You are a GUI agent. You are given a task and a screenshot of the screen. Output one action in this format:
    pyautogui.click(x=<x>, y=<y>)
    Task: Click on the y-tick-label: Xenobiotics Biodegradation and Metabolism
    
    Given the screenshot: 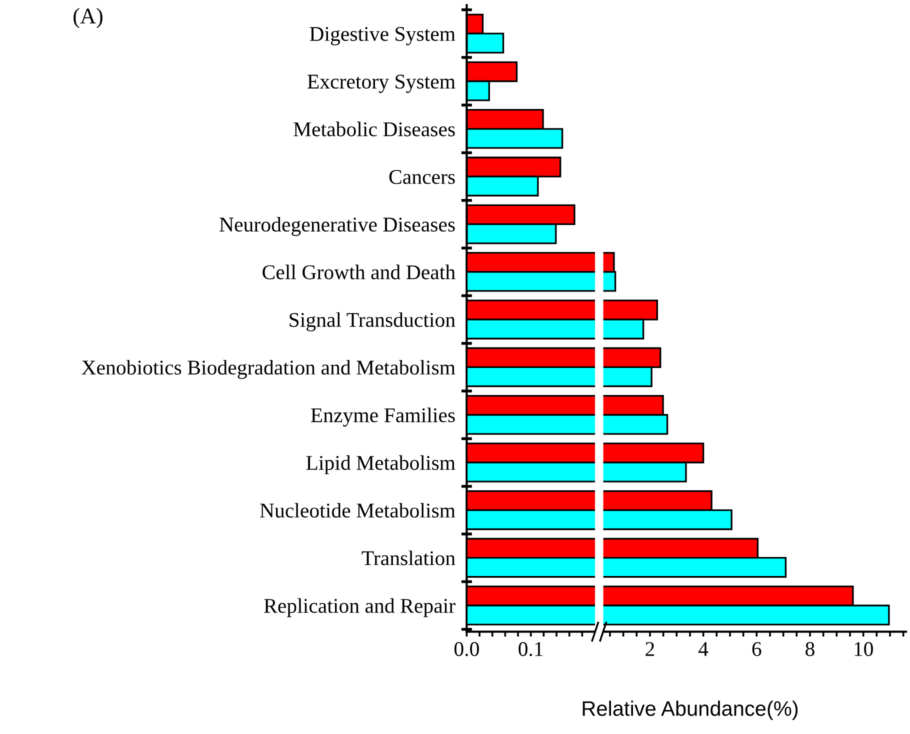 What is the action you would take?
    pyautogui.click(x=269, y=369)
    